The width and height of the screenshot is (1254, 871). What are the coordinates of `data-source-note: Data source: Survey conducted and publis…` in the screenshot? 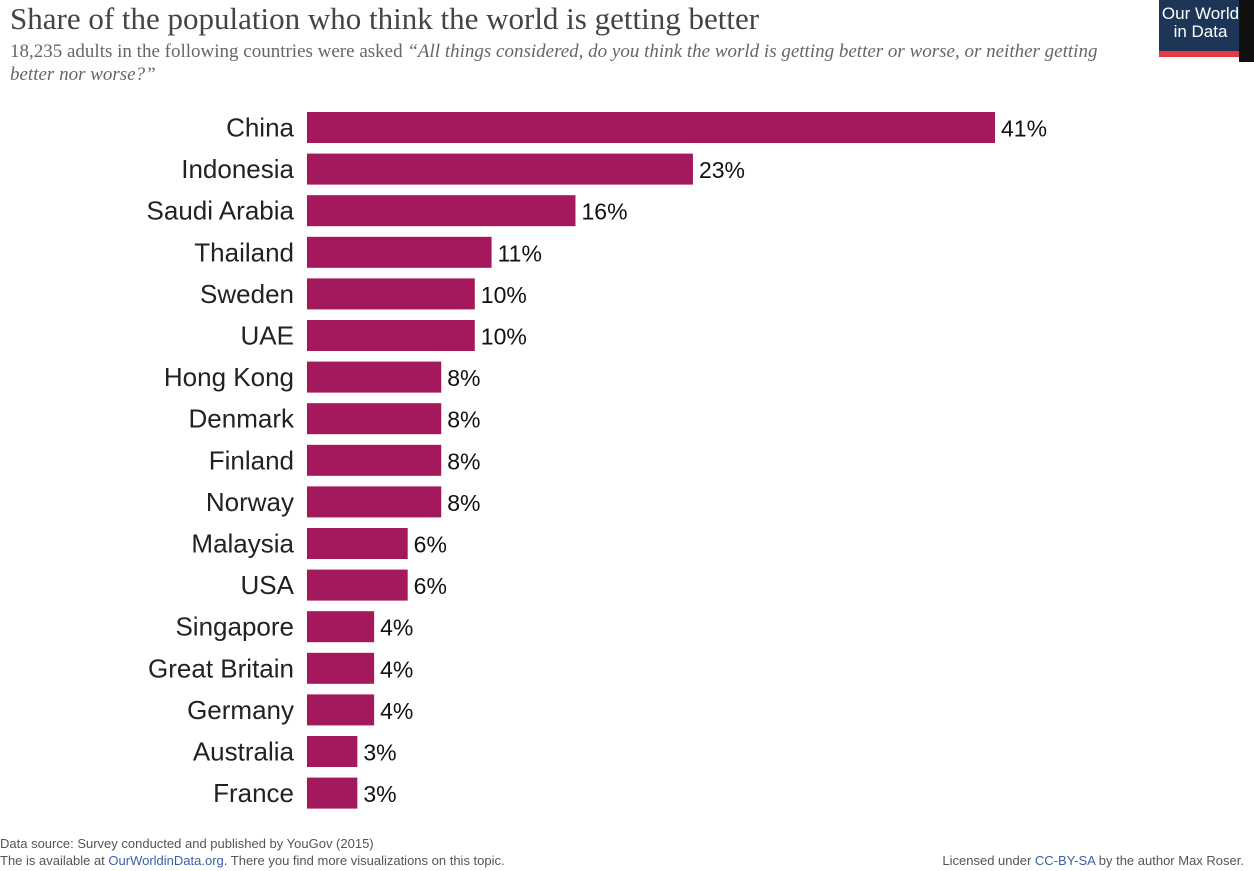 It's located at (187, 843).